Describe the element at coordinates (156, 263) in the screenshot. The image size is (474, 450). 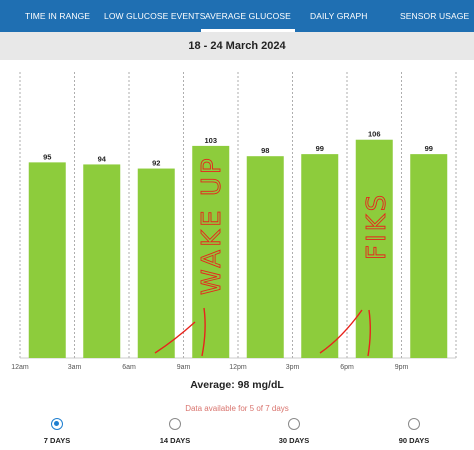
I see `bar-6am` at that location.